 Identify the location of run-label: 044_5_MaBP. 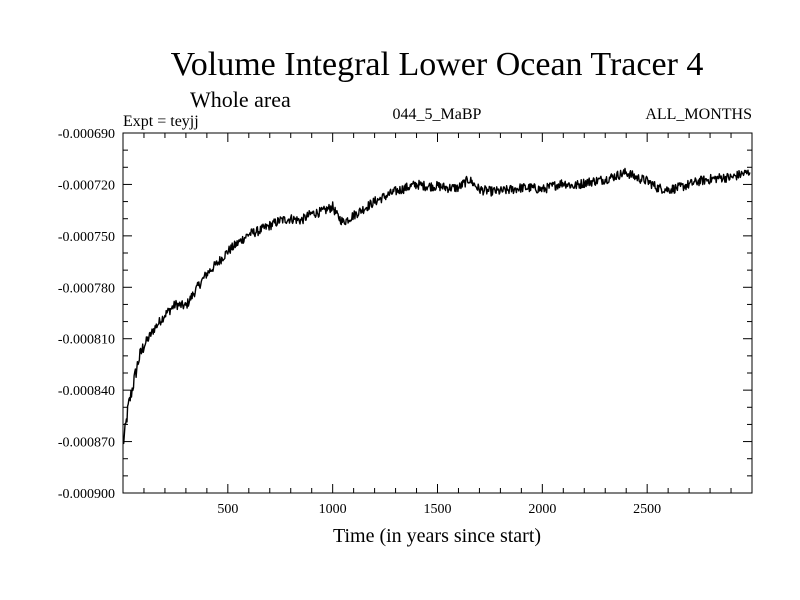
(437, 114).